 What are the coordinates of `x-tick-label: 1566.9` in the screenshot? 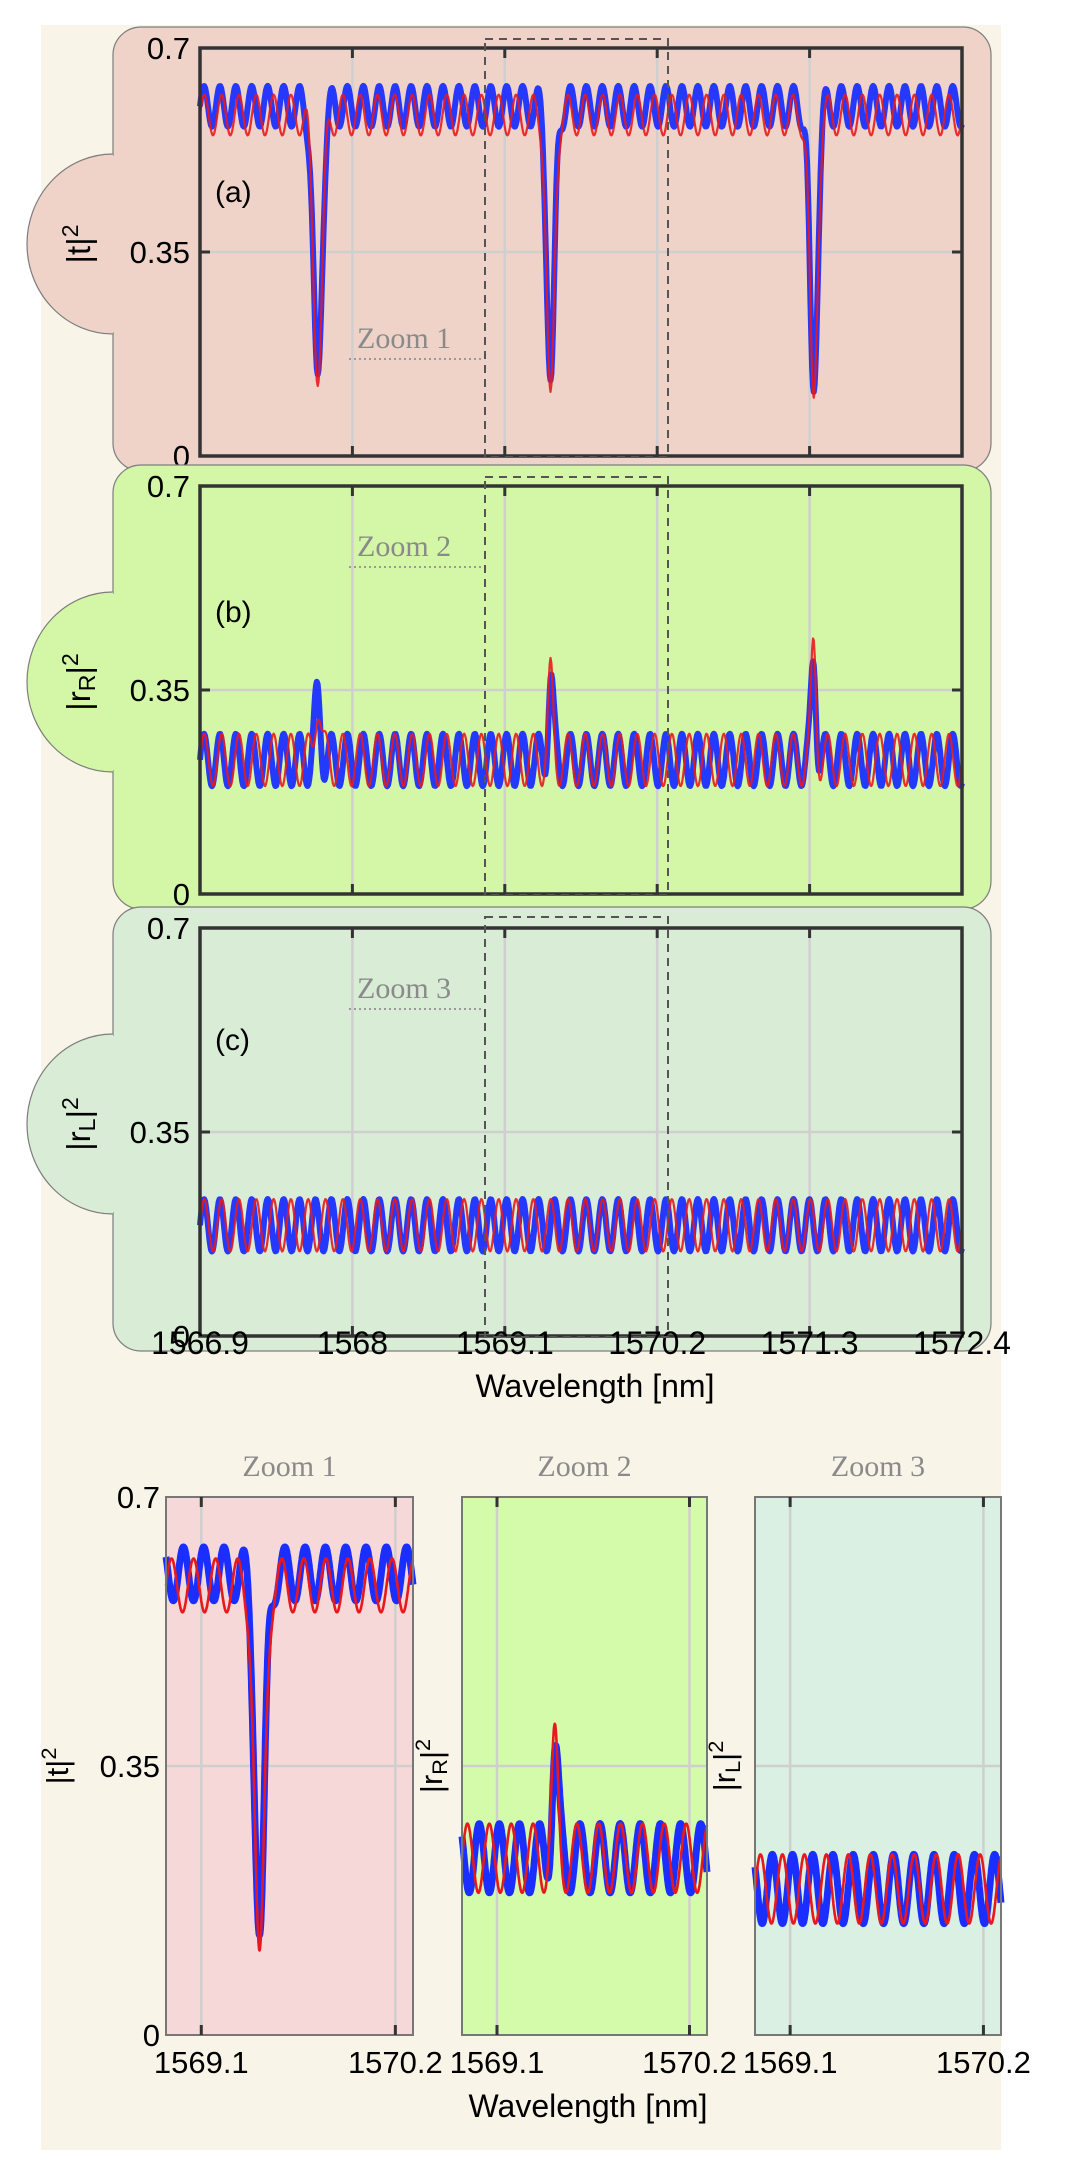 It's located at (200, 1343).